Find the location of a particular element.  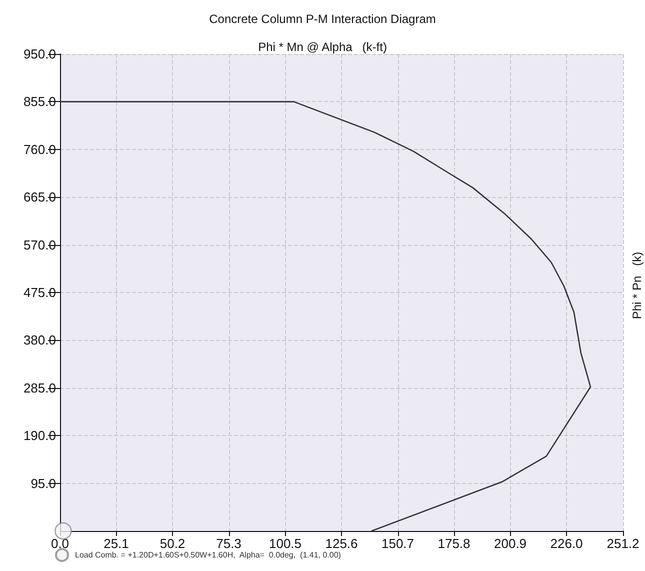

x-tick-label: 75.3 is located at coordinates (229, 543).